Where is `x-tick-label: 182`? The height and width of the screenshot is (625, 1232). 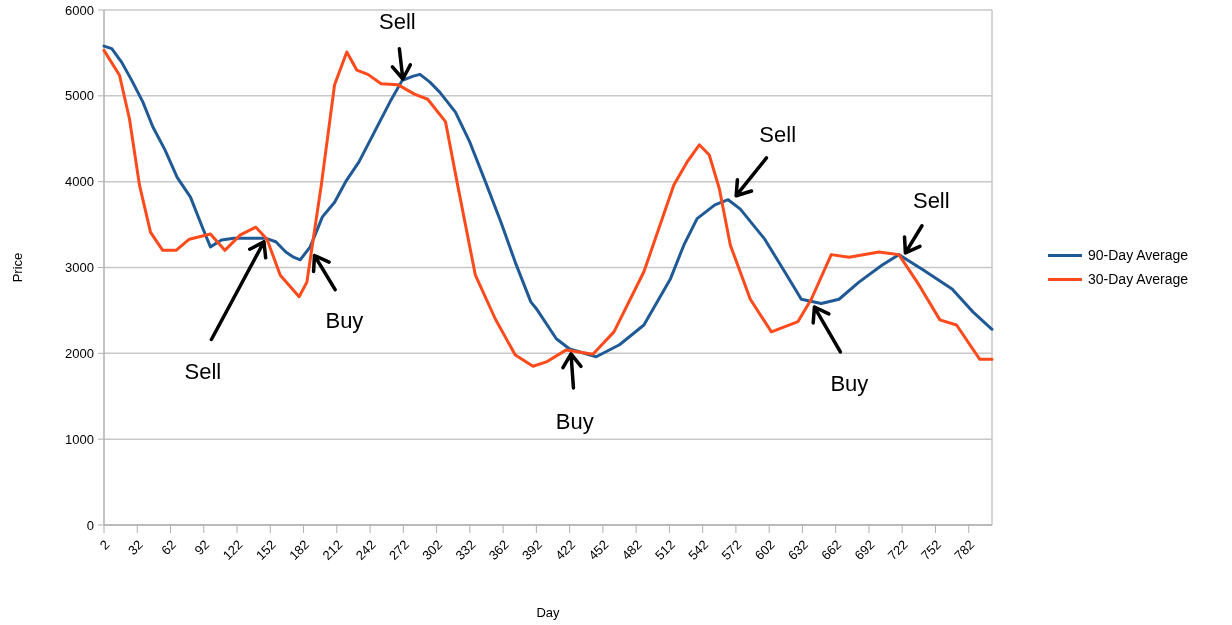
x-tick-label: 182 is located at coordinates (299, 549).